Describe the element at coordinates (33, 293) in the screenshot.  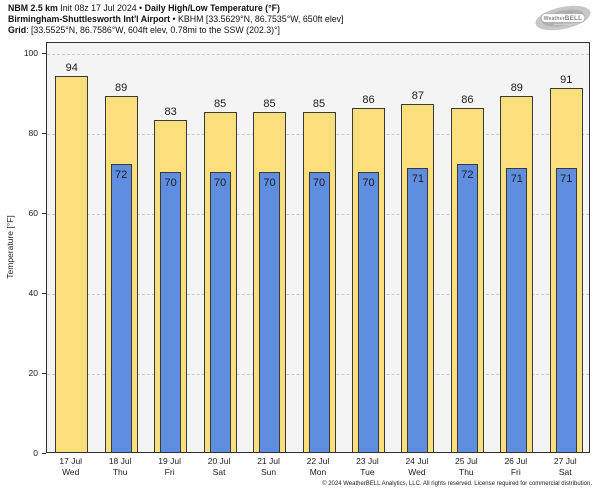
I see `y-tick-label: 40` at that location.